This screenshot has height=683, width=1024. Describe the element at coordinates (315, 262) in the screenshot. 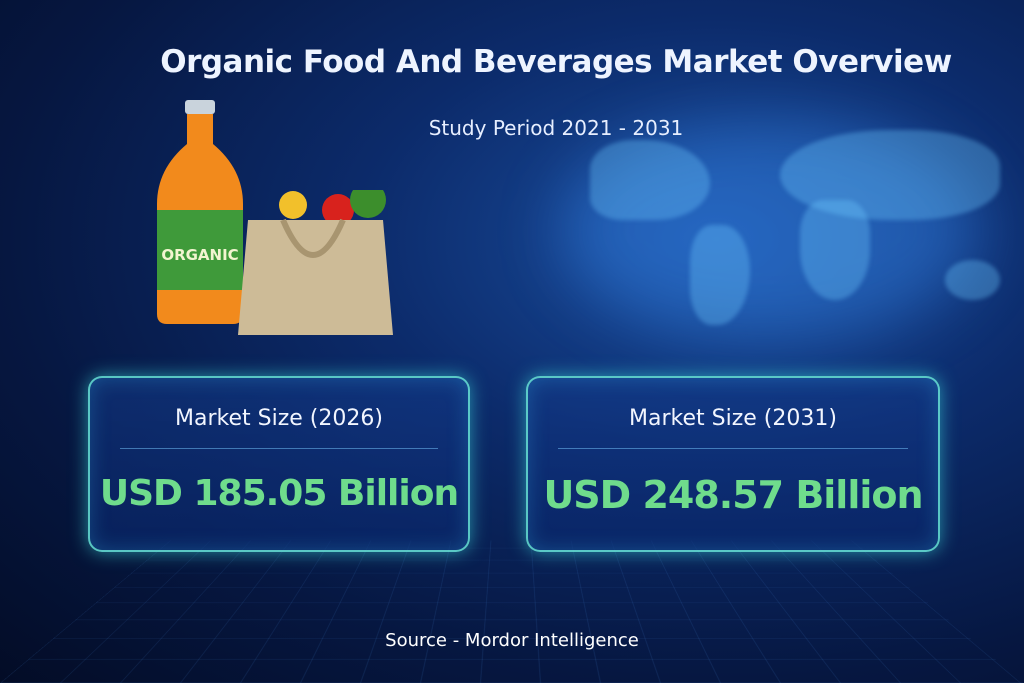

I see `grocery-bag-icon` at that location.